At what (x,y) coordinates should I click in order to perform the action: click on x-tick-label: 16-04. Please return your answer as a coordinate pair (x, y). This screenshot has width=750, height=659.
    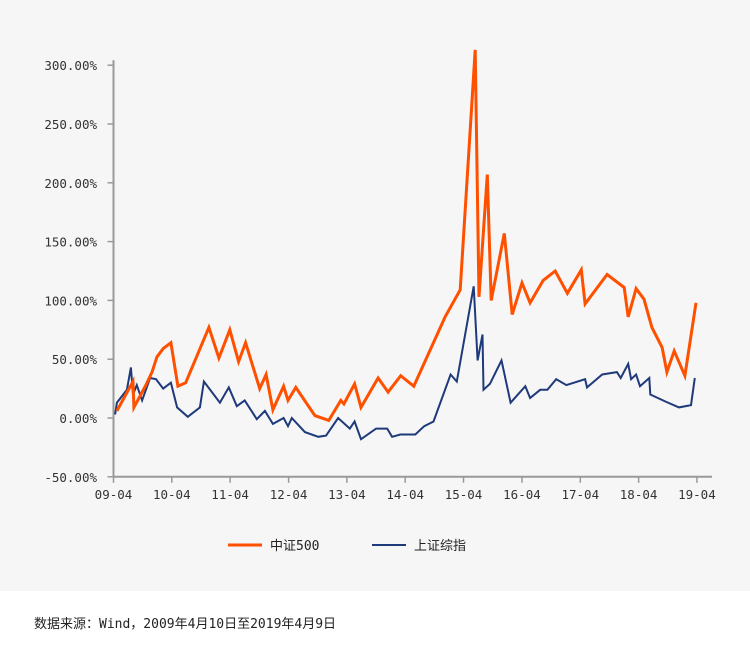
    Looking at the image, I should click on (522, 494).